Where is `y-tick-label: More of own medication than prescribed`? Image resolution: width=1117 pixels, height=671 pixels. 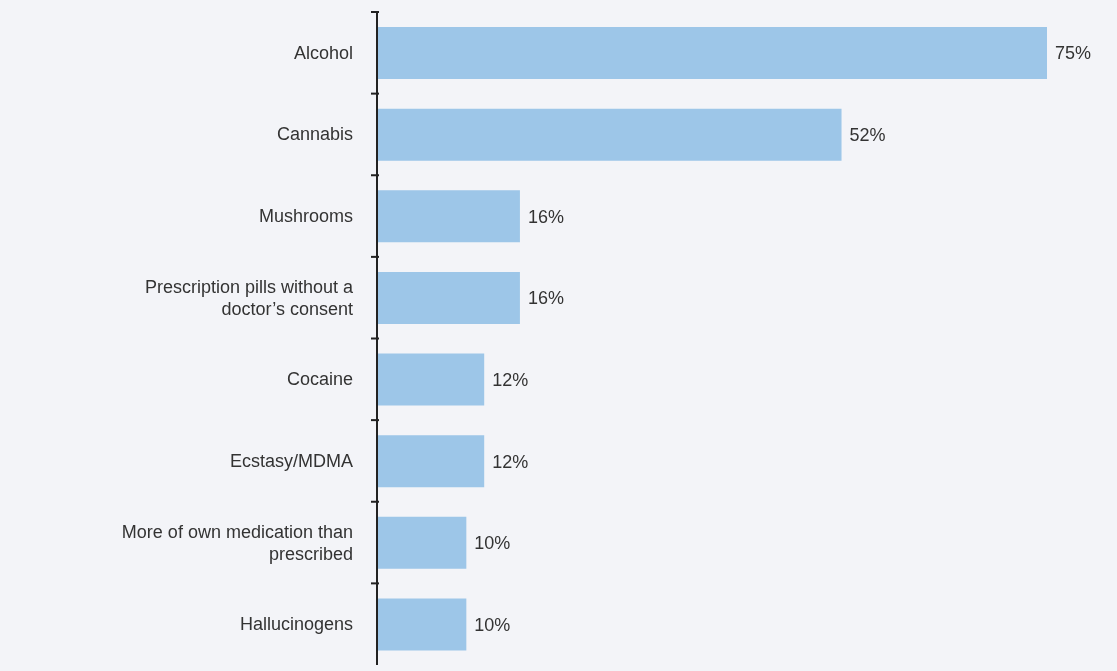
y-tick-label: More of own medication than prescribed is located at coordinates (237, 542).